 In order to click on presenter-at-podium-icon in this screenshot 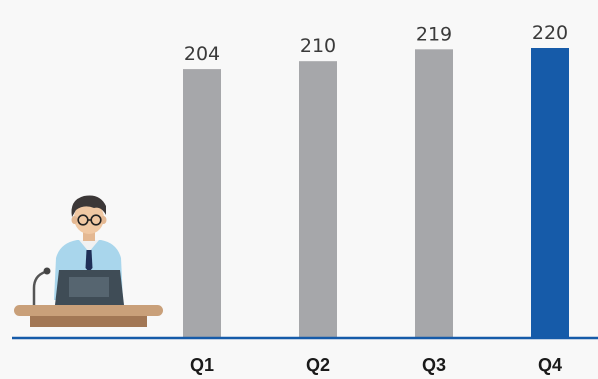, I will do `click(88, 261)`.